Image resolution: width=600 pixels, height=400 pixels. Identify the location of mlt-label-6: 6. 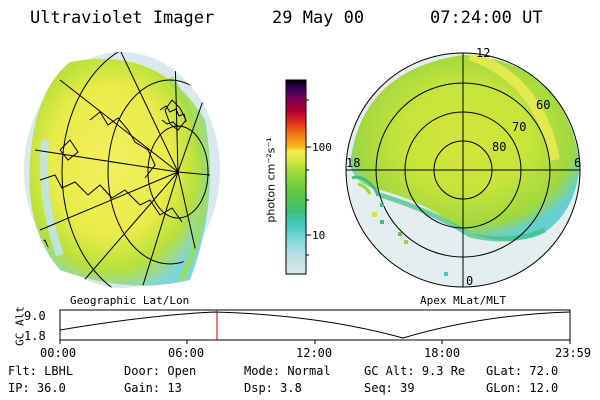
(578, 163).